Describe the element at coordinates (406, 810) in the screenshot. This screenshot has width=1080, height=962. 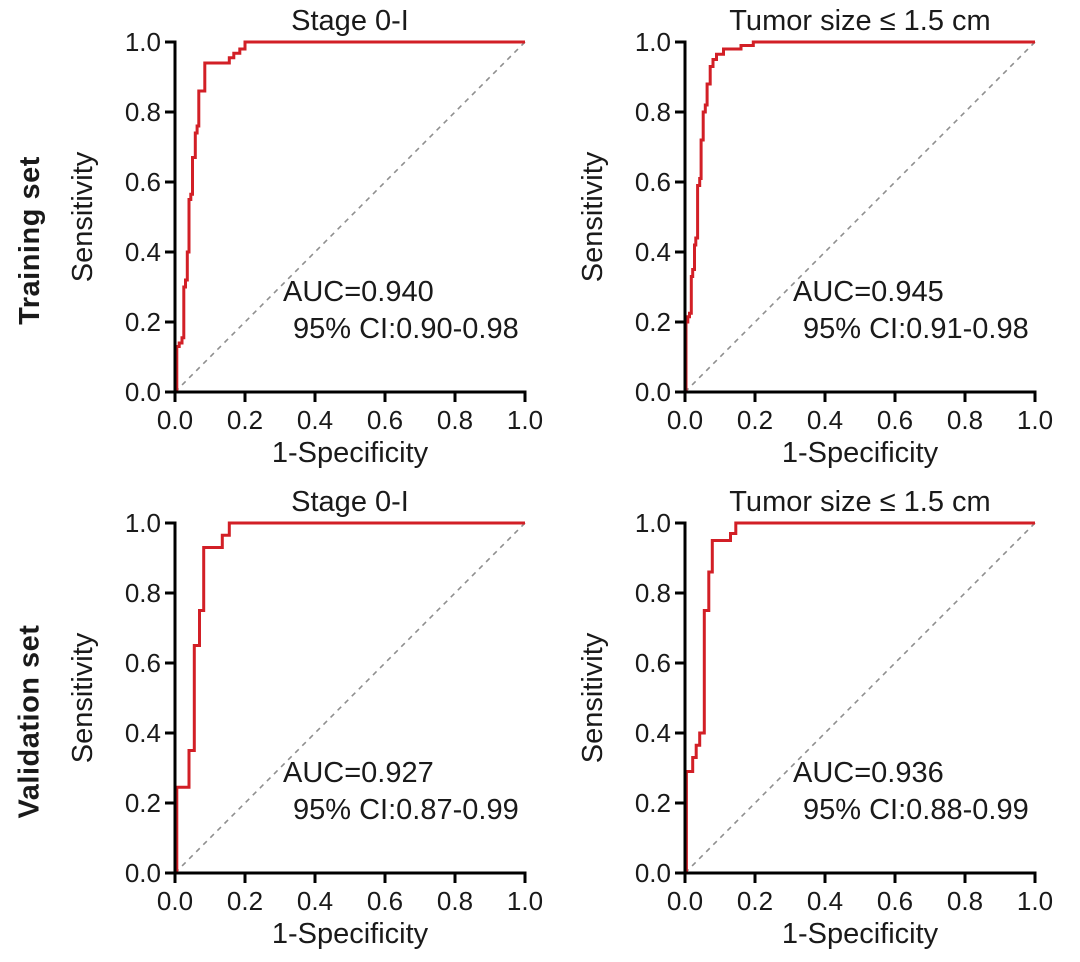
I see `ci-annotation: 95% CI:0.87-0.99` at that location.